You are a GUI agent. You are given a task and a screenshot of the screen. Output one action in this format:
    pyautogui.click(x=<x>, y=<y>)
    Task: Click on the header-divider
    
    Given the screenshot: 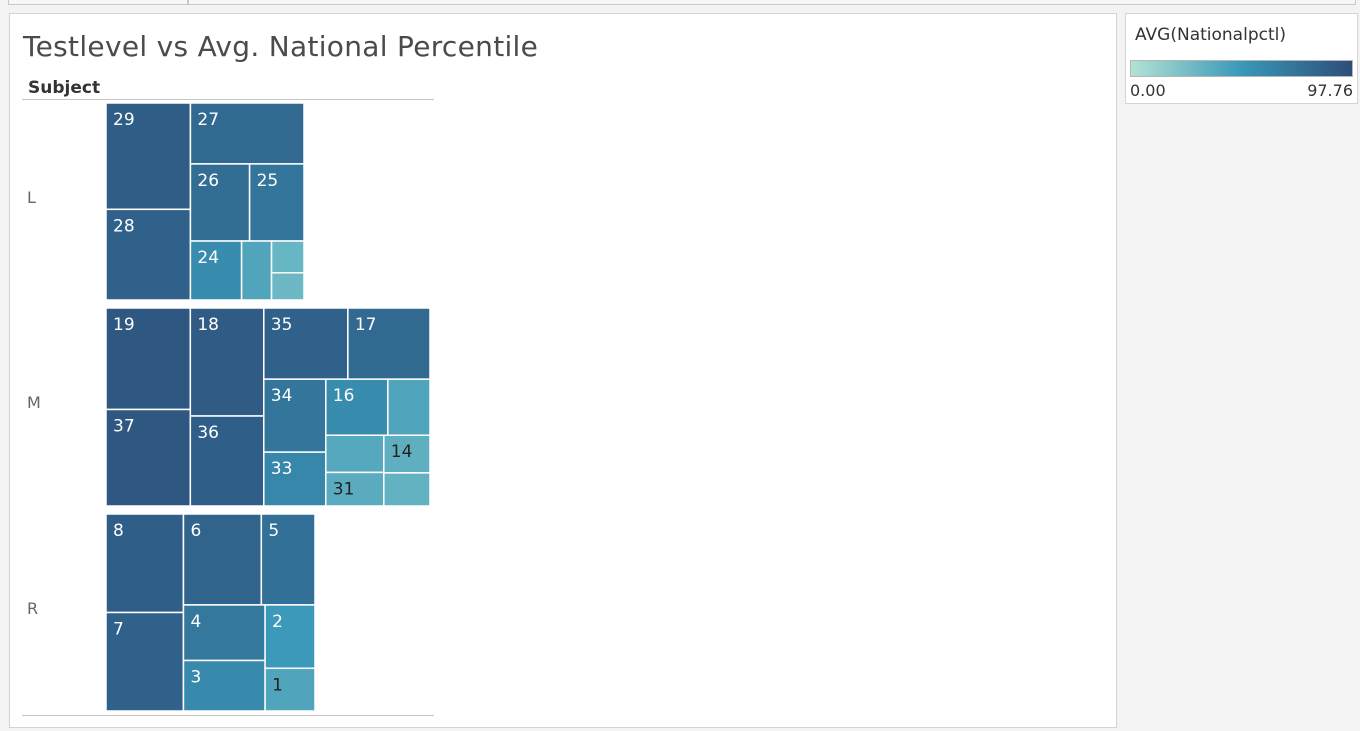 What is the action you would take?
    pyautogui.click(x=228, y=99)
    